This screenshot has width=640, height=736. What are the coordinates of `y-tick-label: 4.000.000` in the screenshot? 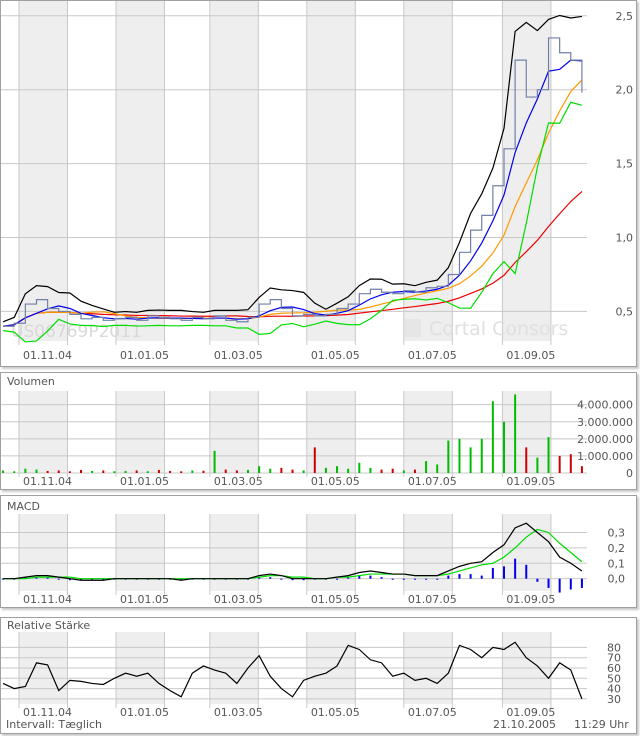 It's located at (605, 405).